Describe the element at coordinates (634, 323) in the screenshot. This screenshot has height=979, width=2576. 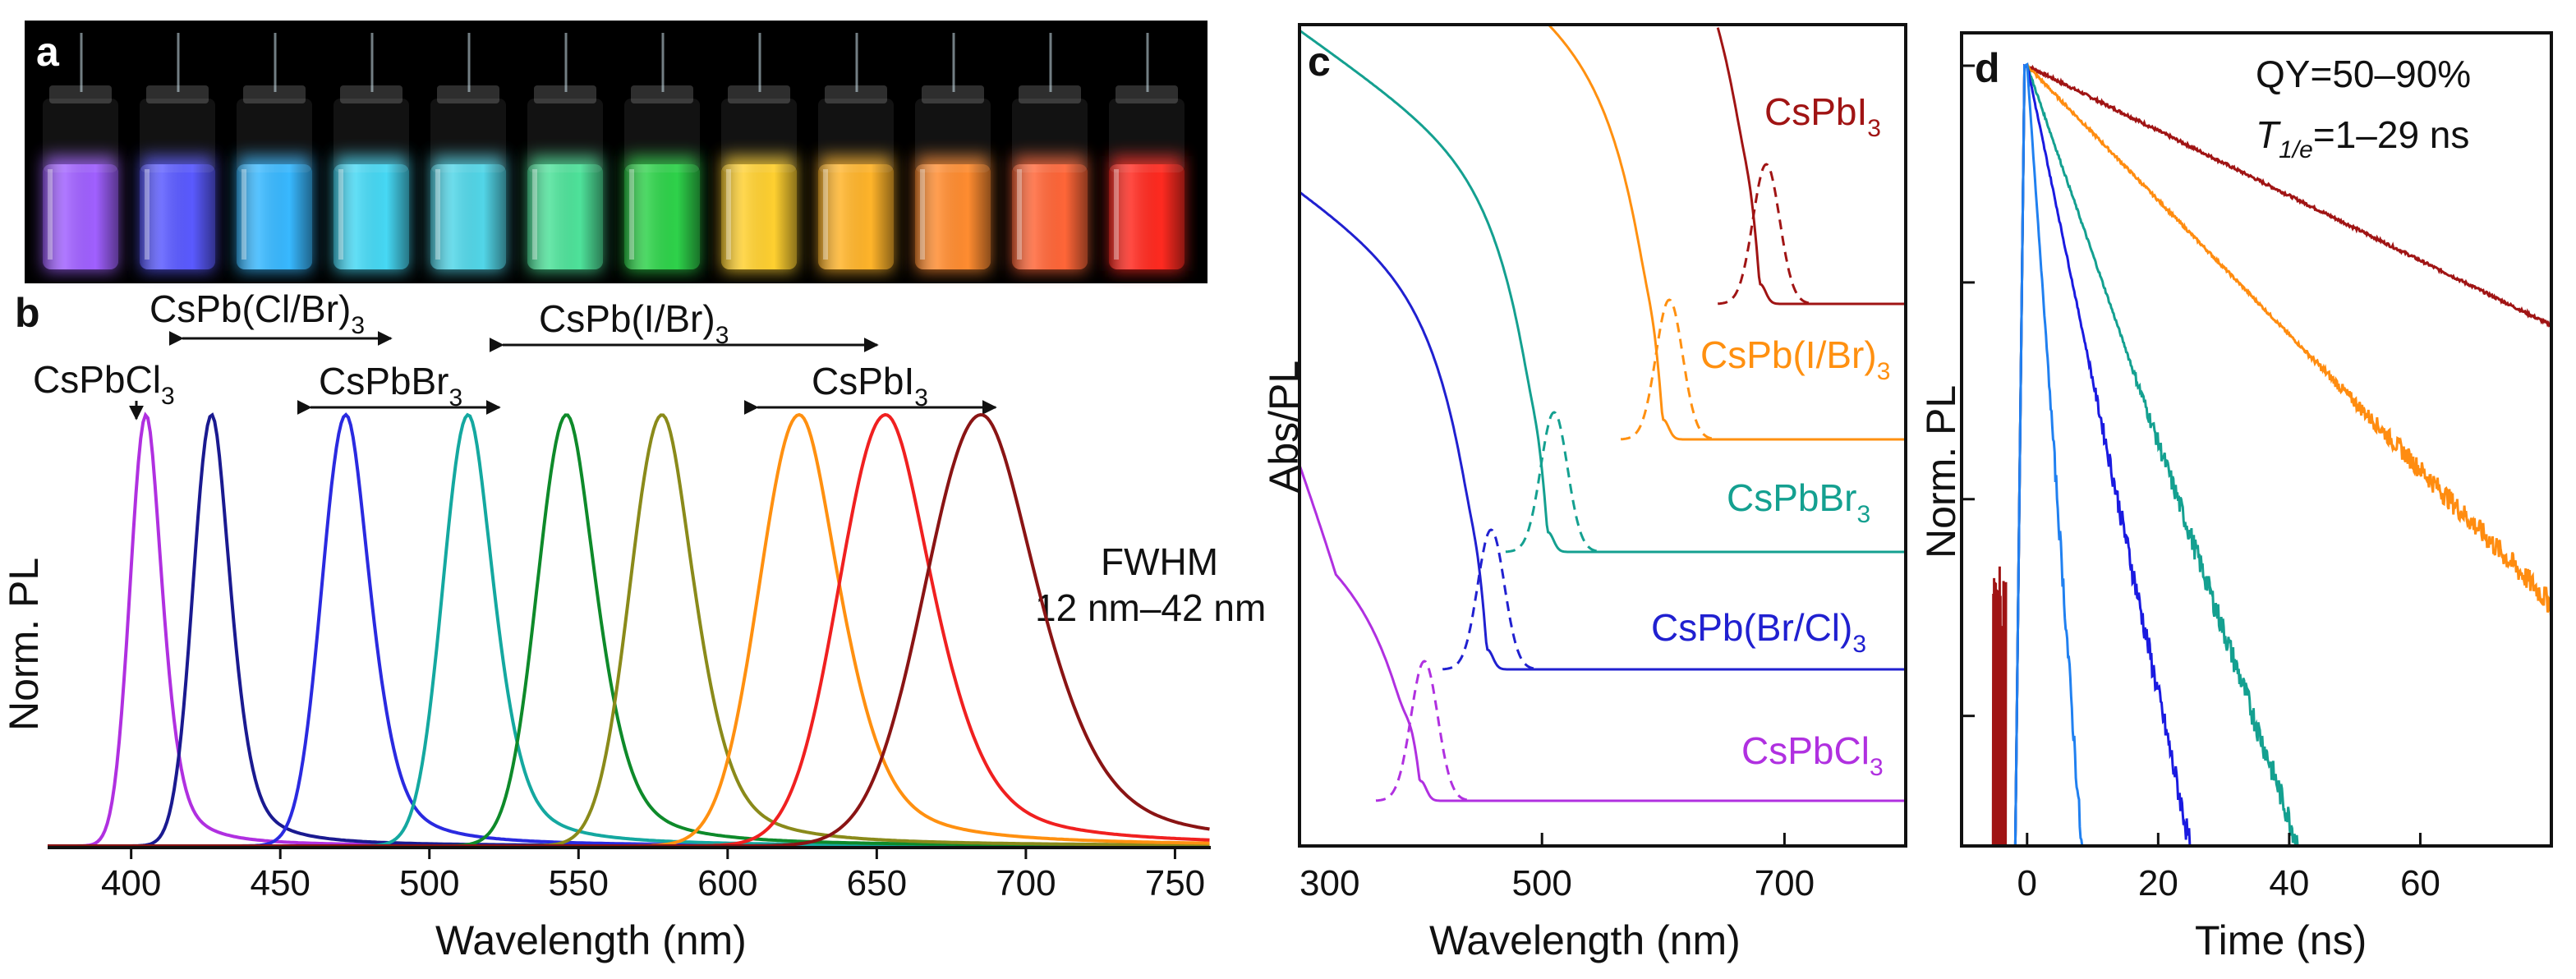
I see `label-cspb-i-br: CsPb(I/Br)3` at that location.